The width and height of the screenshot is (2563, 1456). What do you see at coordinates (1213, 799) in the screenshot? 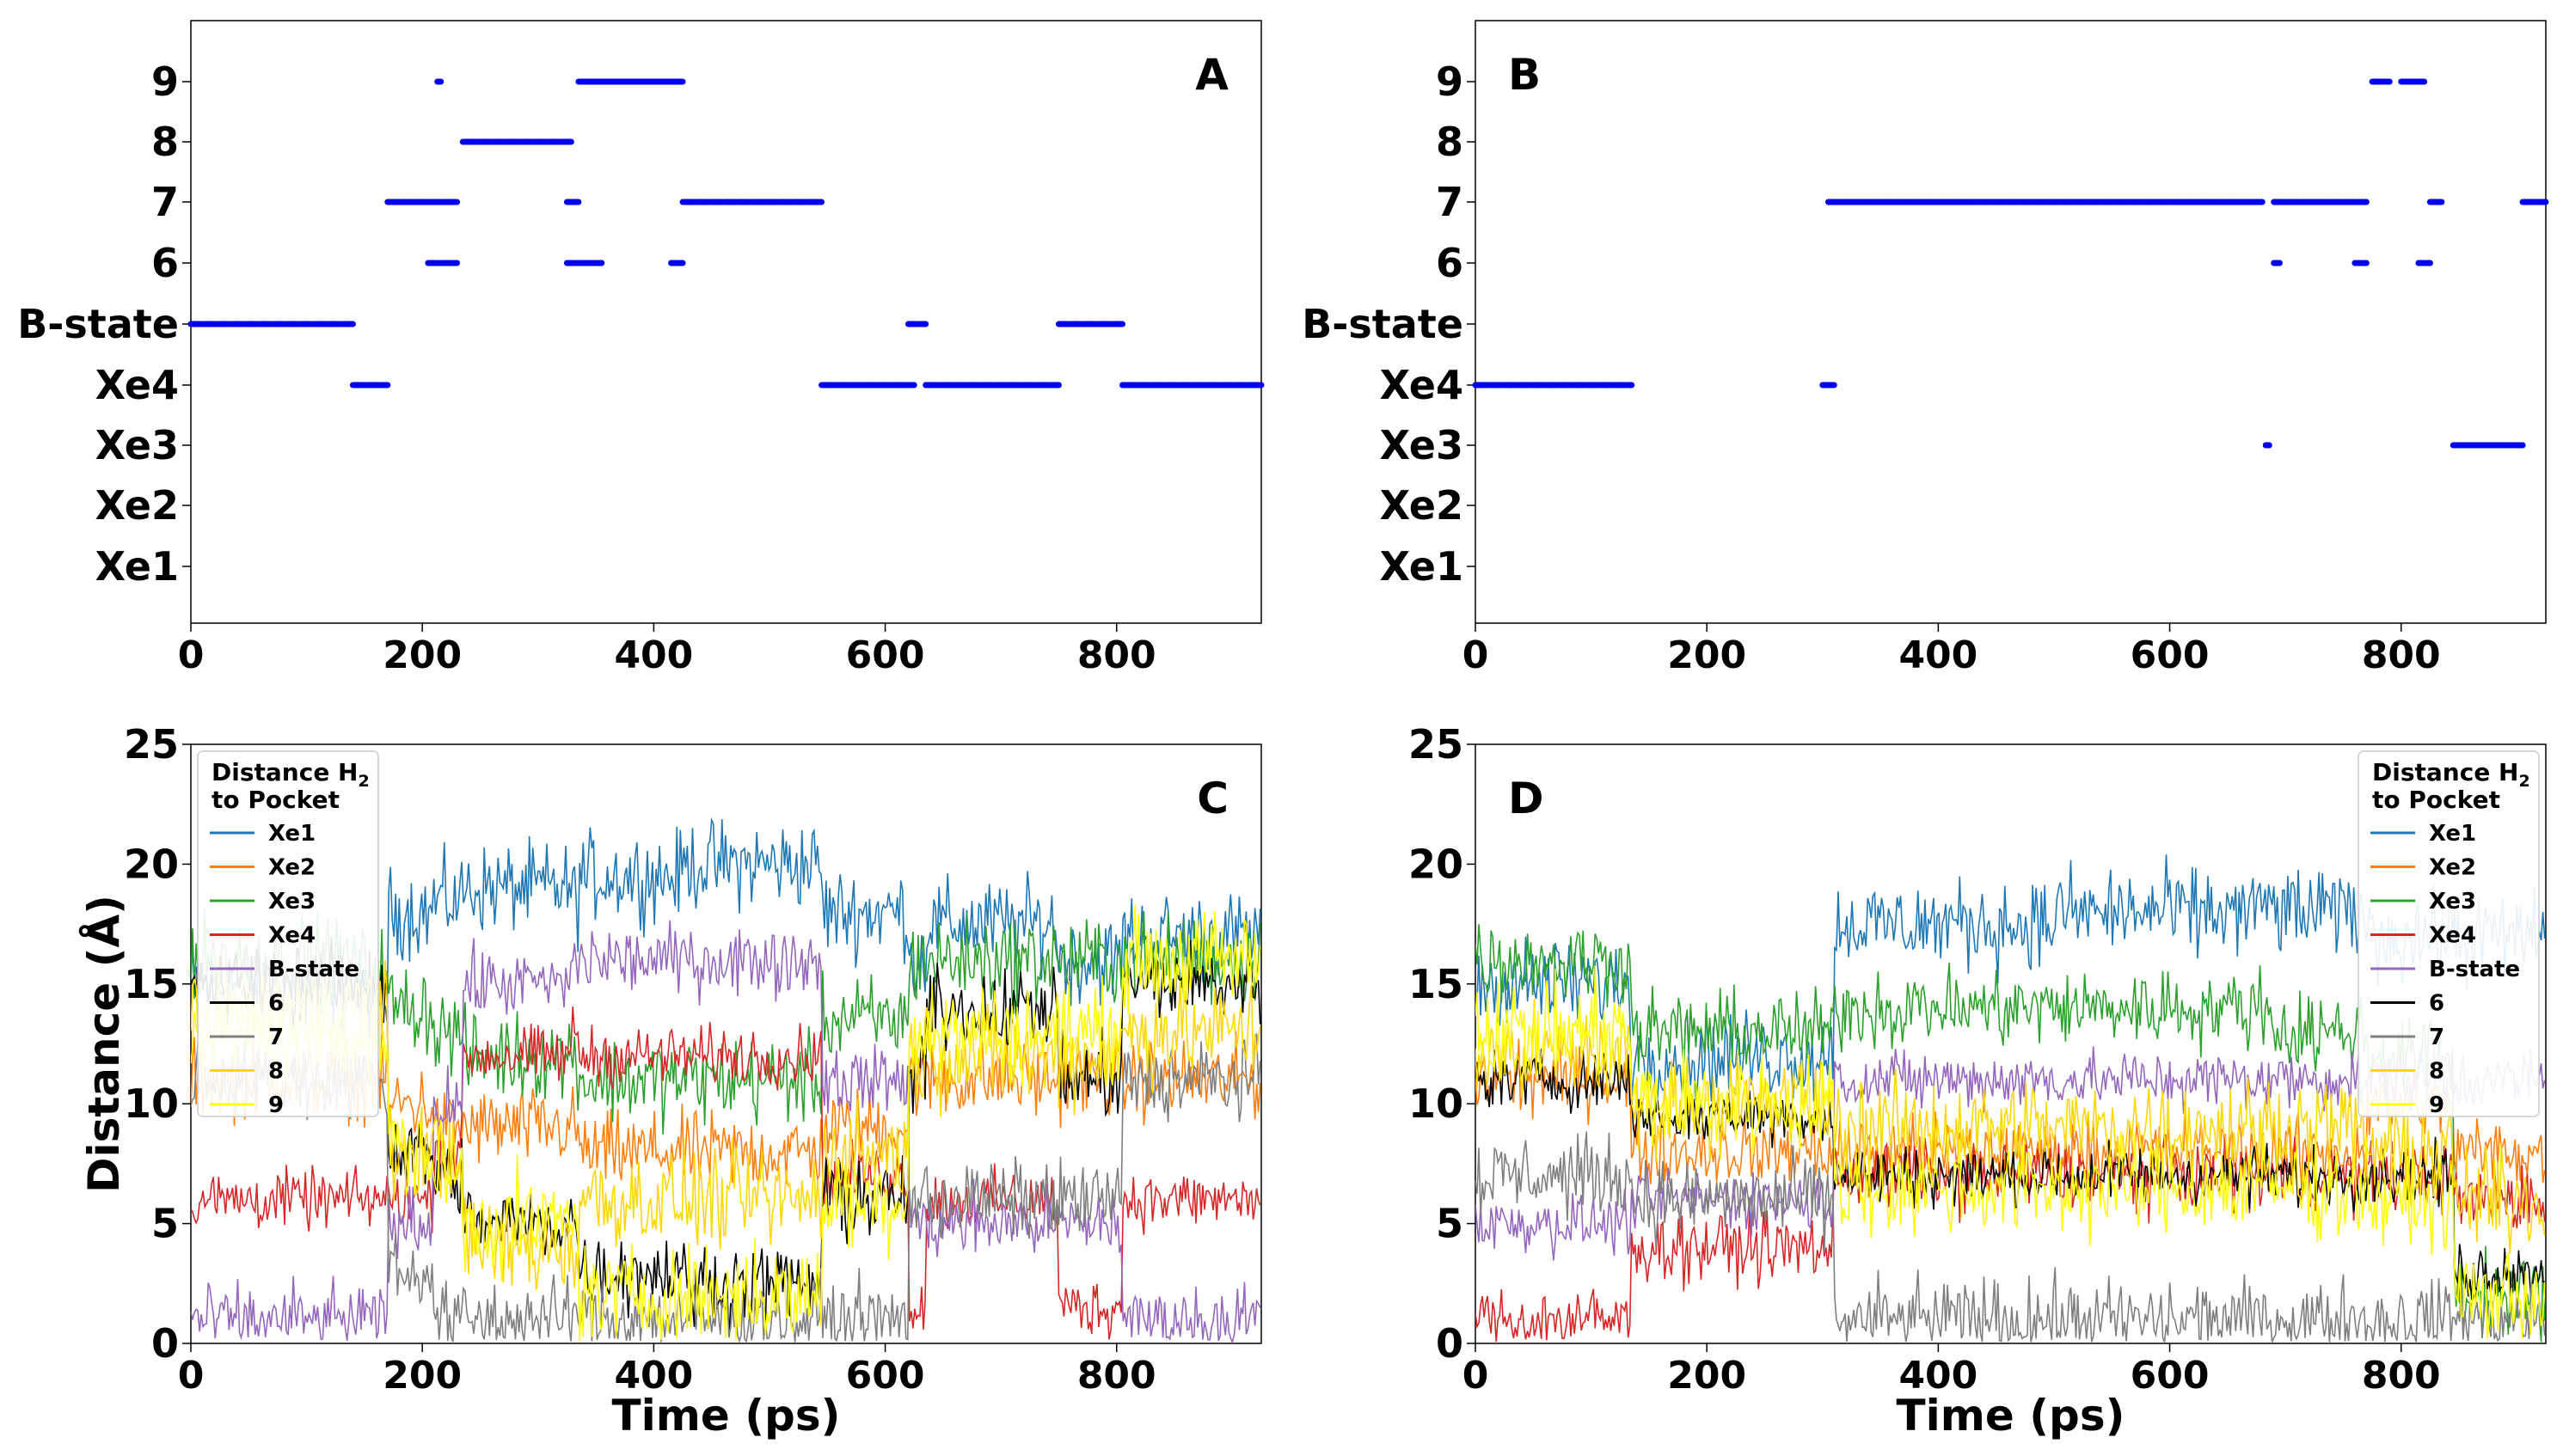
I see `panel-label: C` at bounding box center [1213, 799].